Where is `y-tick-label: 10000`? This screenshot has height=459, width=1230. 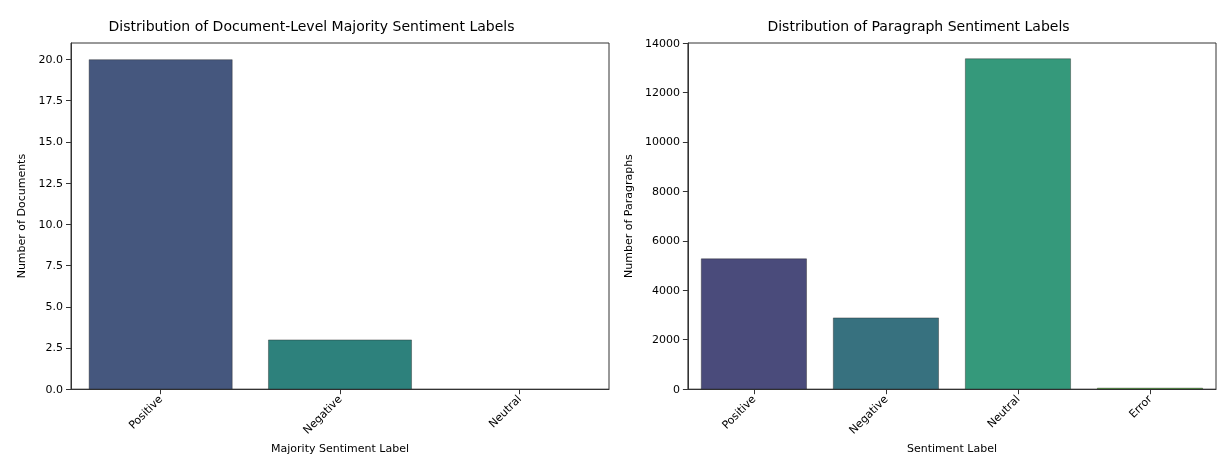 y-tick-label: 10000 is located at coordinates (662, 142).